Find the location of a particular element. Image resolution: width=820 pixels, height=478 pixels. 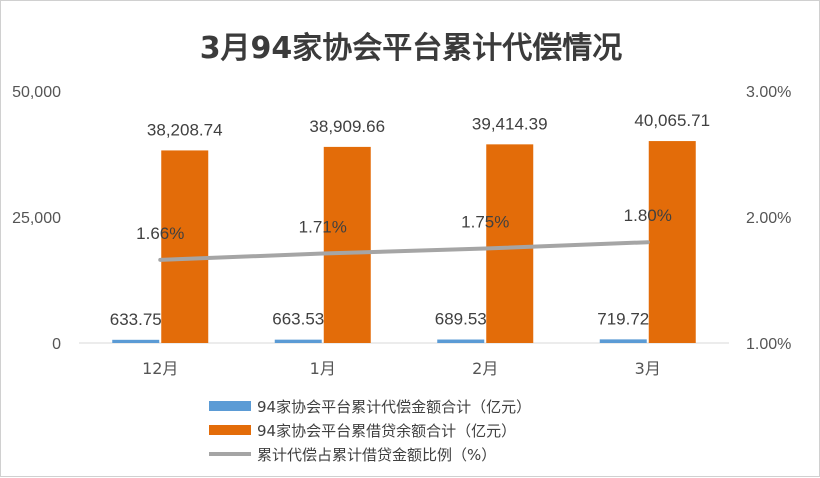

line-data-label: 1.75% is located at coordinates (485, 222).